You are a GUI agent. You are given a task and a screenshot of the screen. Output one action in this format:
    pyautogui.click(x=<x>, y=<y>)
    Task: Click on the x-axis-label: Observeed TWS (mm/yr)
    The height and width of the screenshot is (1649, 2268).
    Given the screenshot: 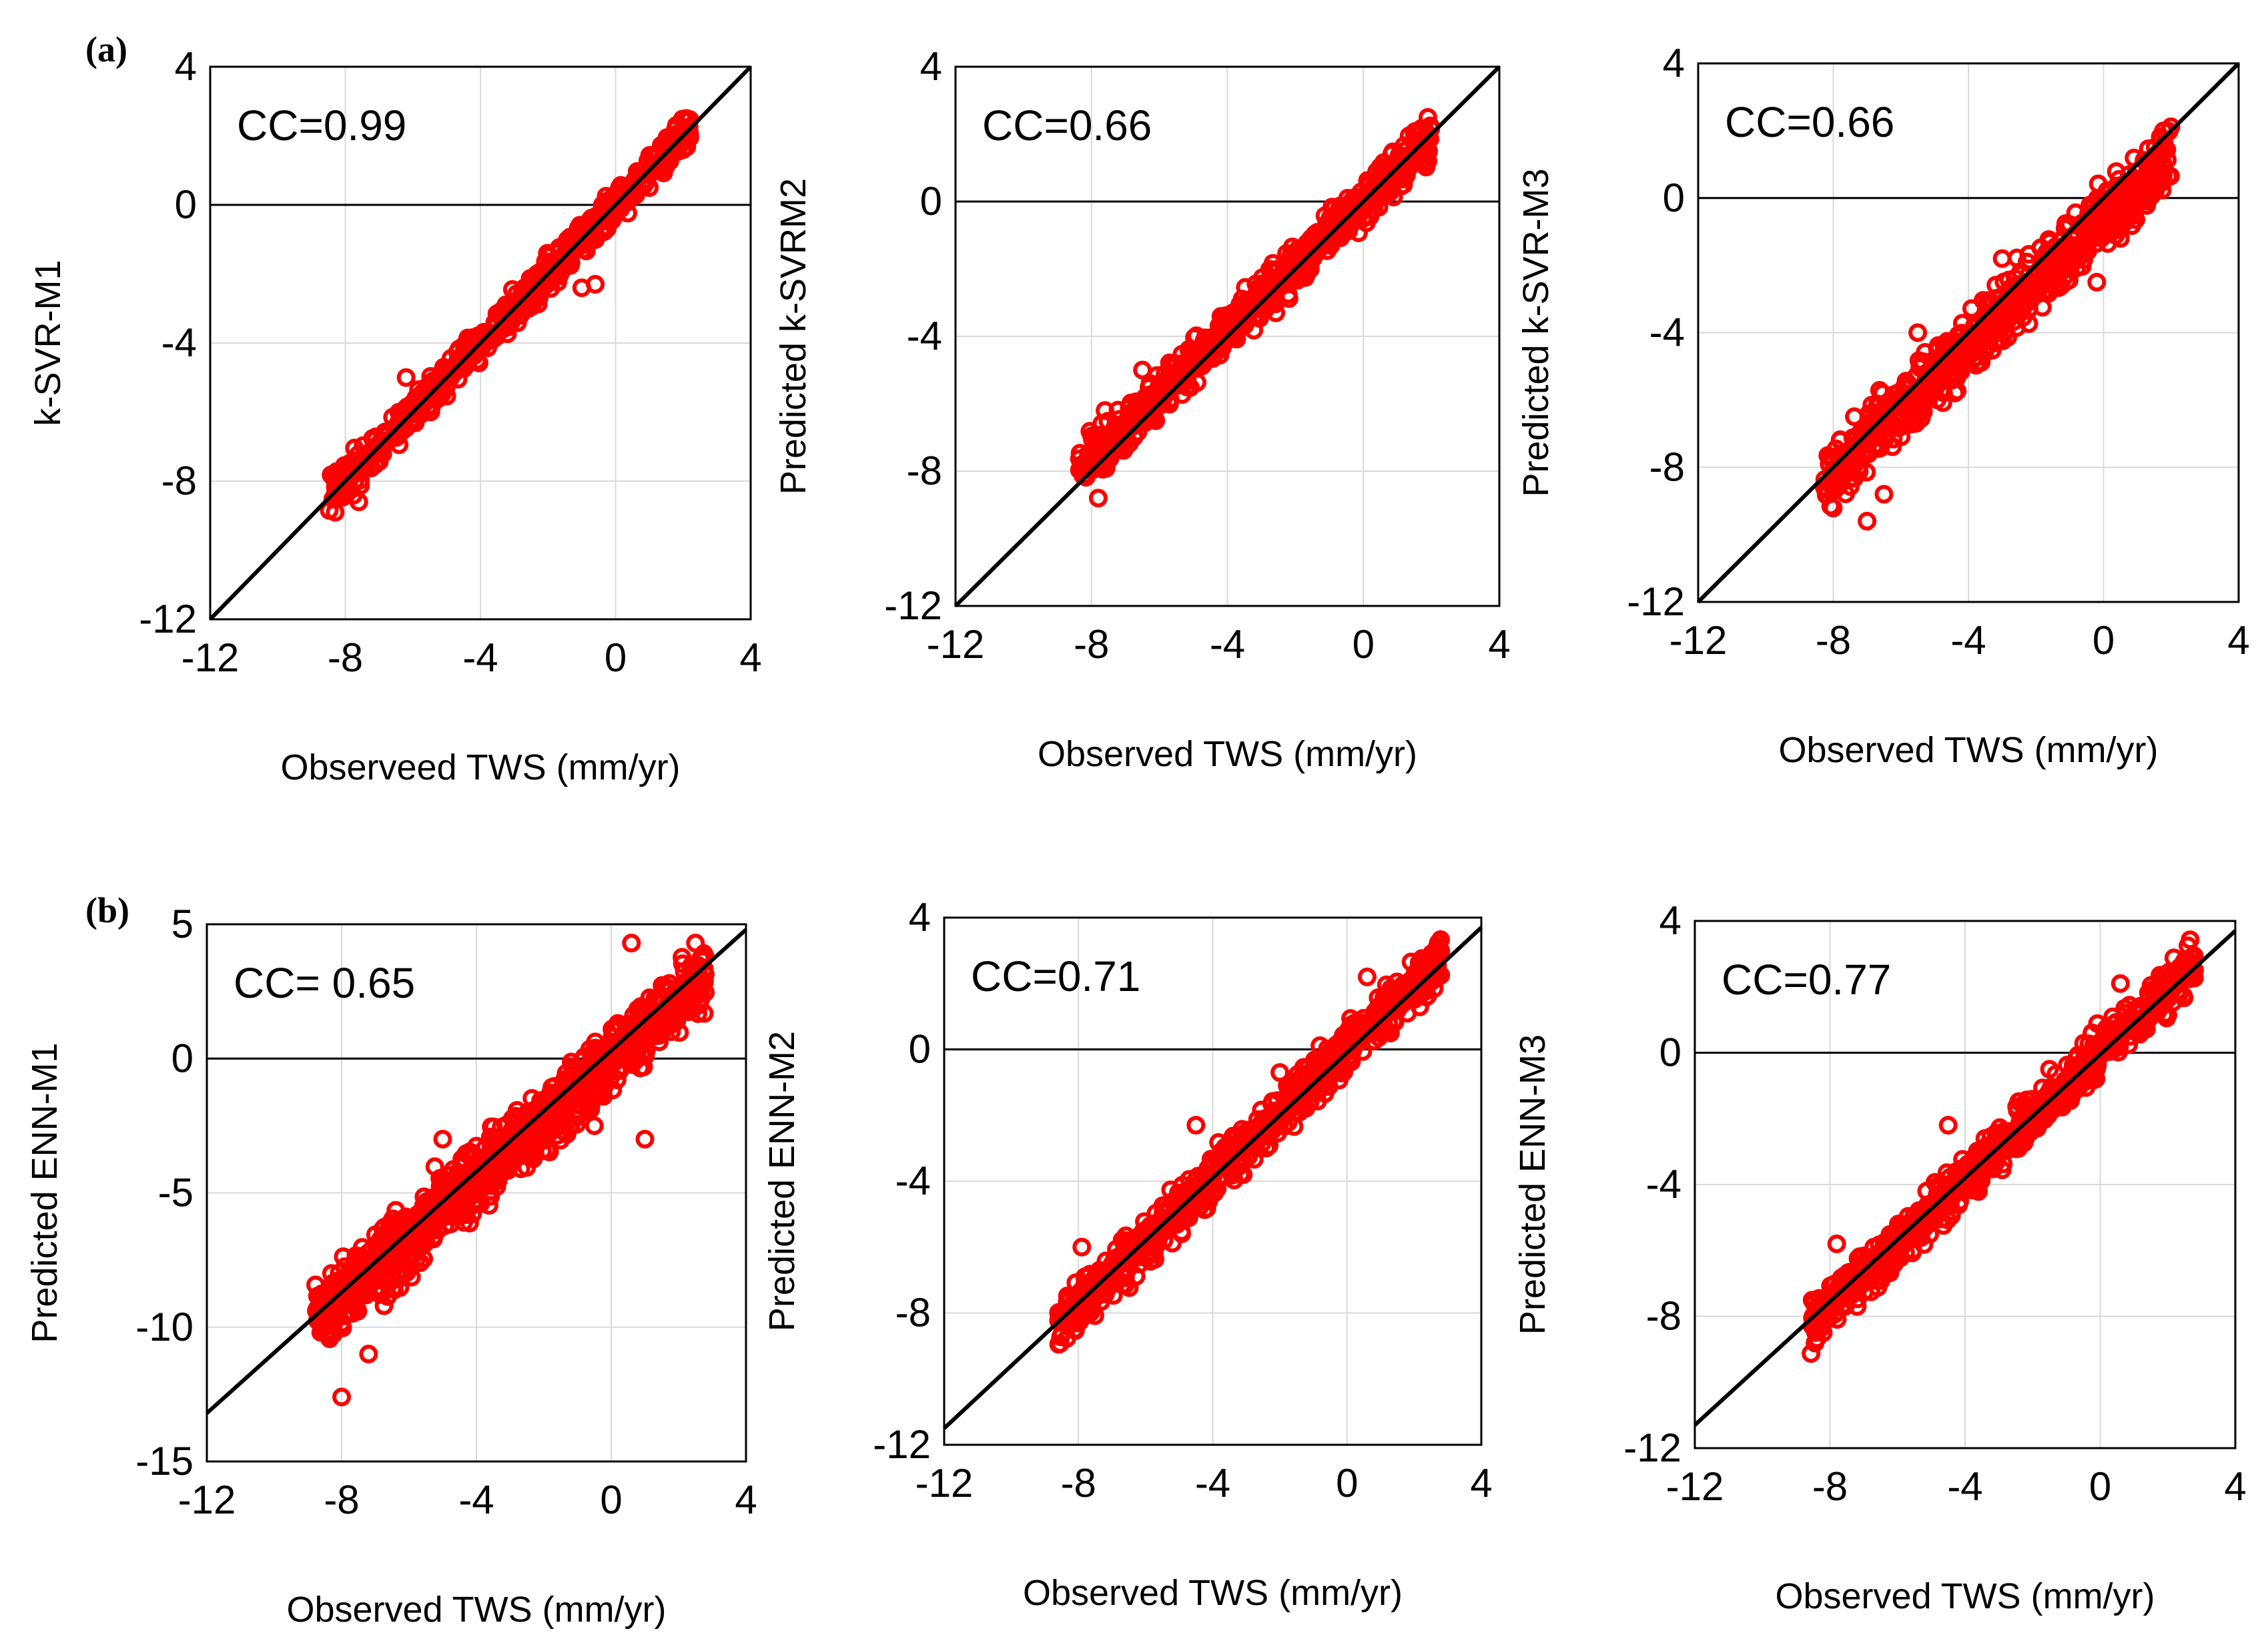 What is the action you would take?
    pyautogui.click(x=480, y=767)
    